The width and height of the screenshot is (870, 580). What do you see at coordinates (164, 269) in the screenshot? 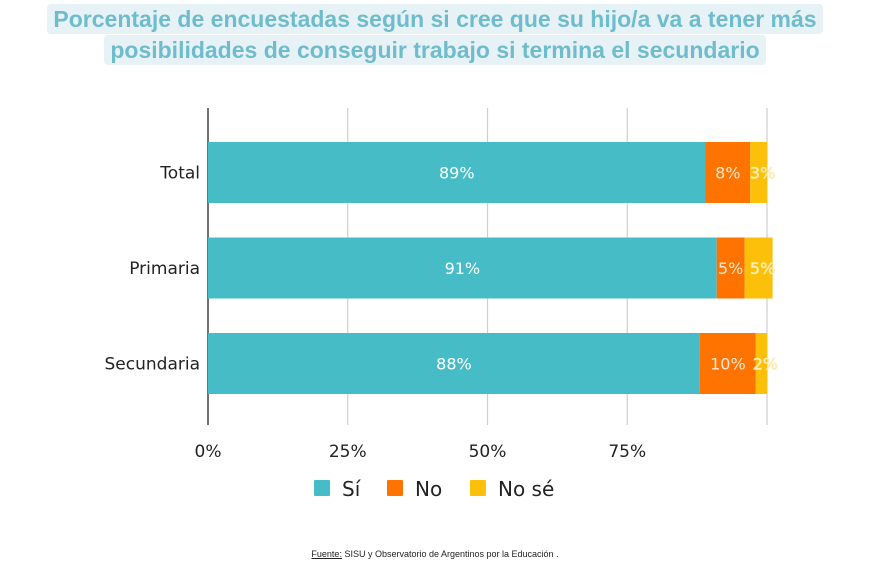
I see `category-label: Primaria` at bounding box center [164, 269].